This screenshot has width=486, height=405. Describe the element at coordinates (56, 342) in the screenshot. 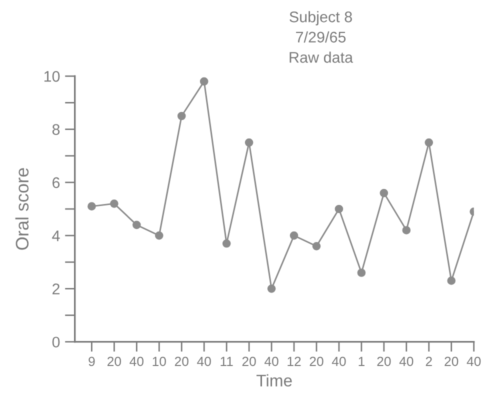

I see `y-tick-label: 0` at that location.